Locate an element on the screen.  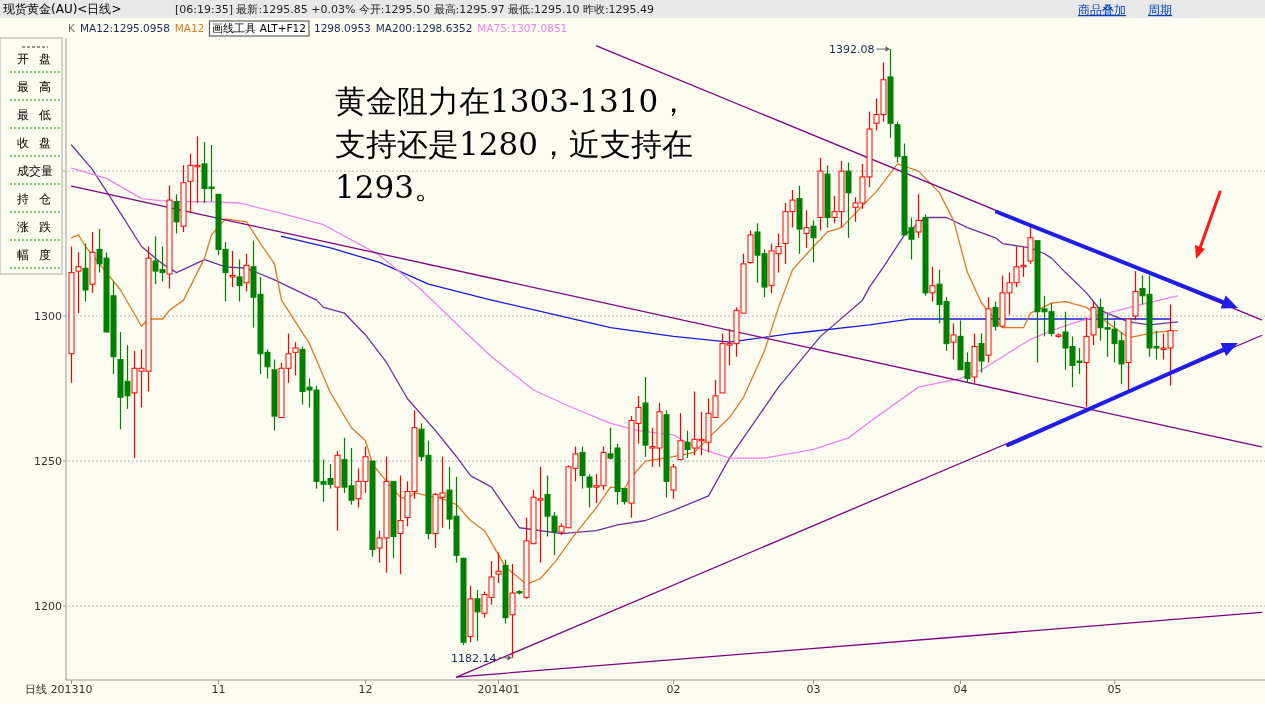
text: 最高 is located at coordinates (39, 87).